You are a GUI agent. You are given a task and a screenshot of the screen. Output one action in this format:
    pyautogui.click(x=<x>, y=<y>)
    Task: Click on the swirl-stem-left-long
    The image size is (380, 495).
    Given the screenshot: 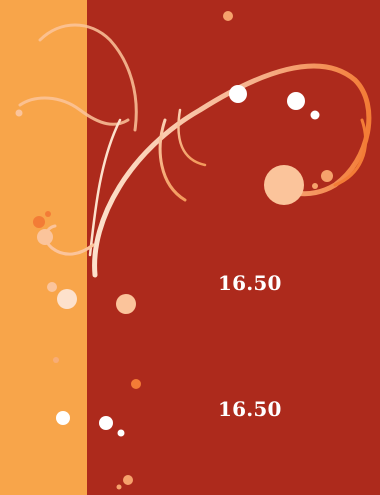 What is the action you would take?
    pyautogui.click(x=105, y=187)
    